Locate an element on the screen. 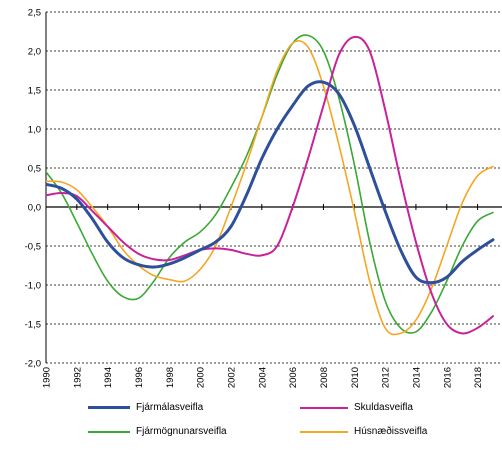 The image size is (502, 471). x-tick-label: 2018 is located at coordinates (478, 377).